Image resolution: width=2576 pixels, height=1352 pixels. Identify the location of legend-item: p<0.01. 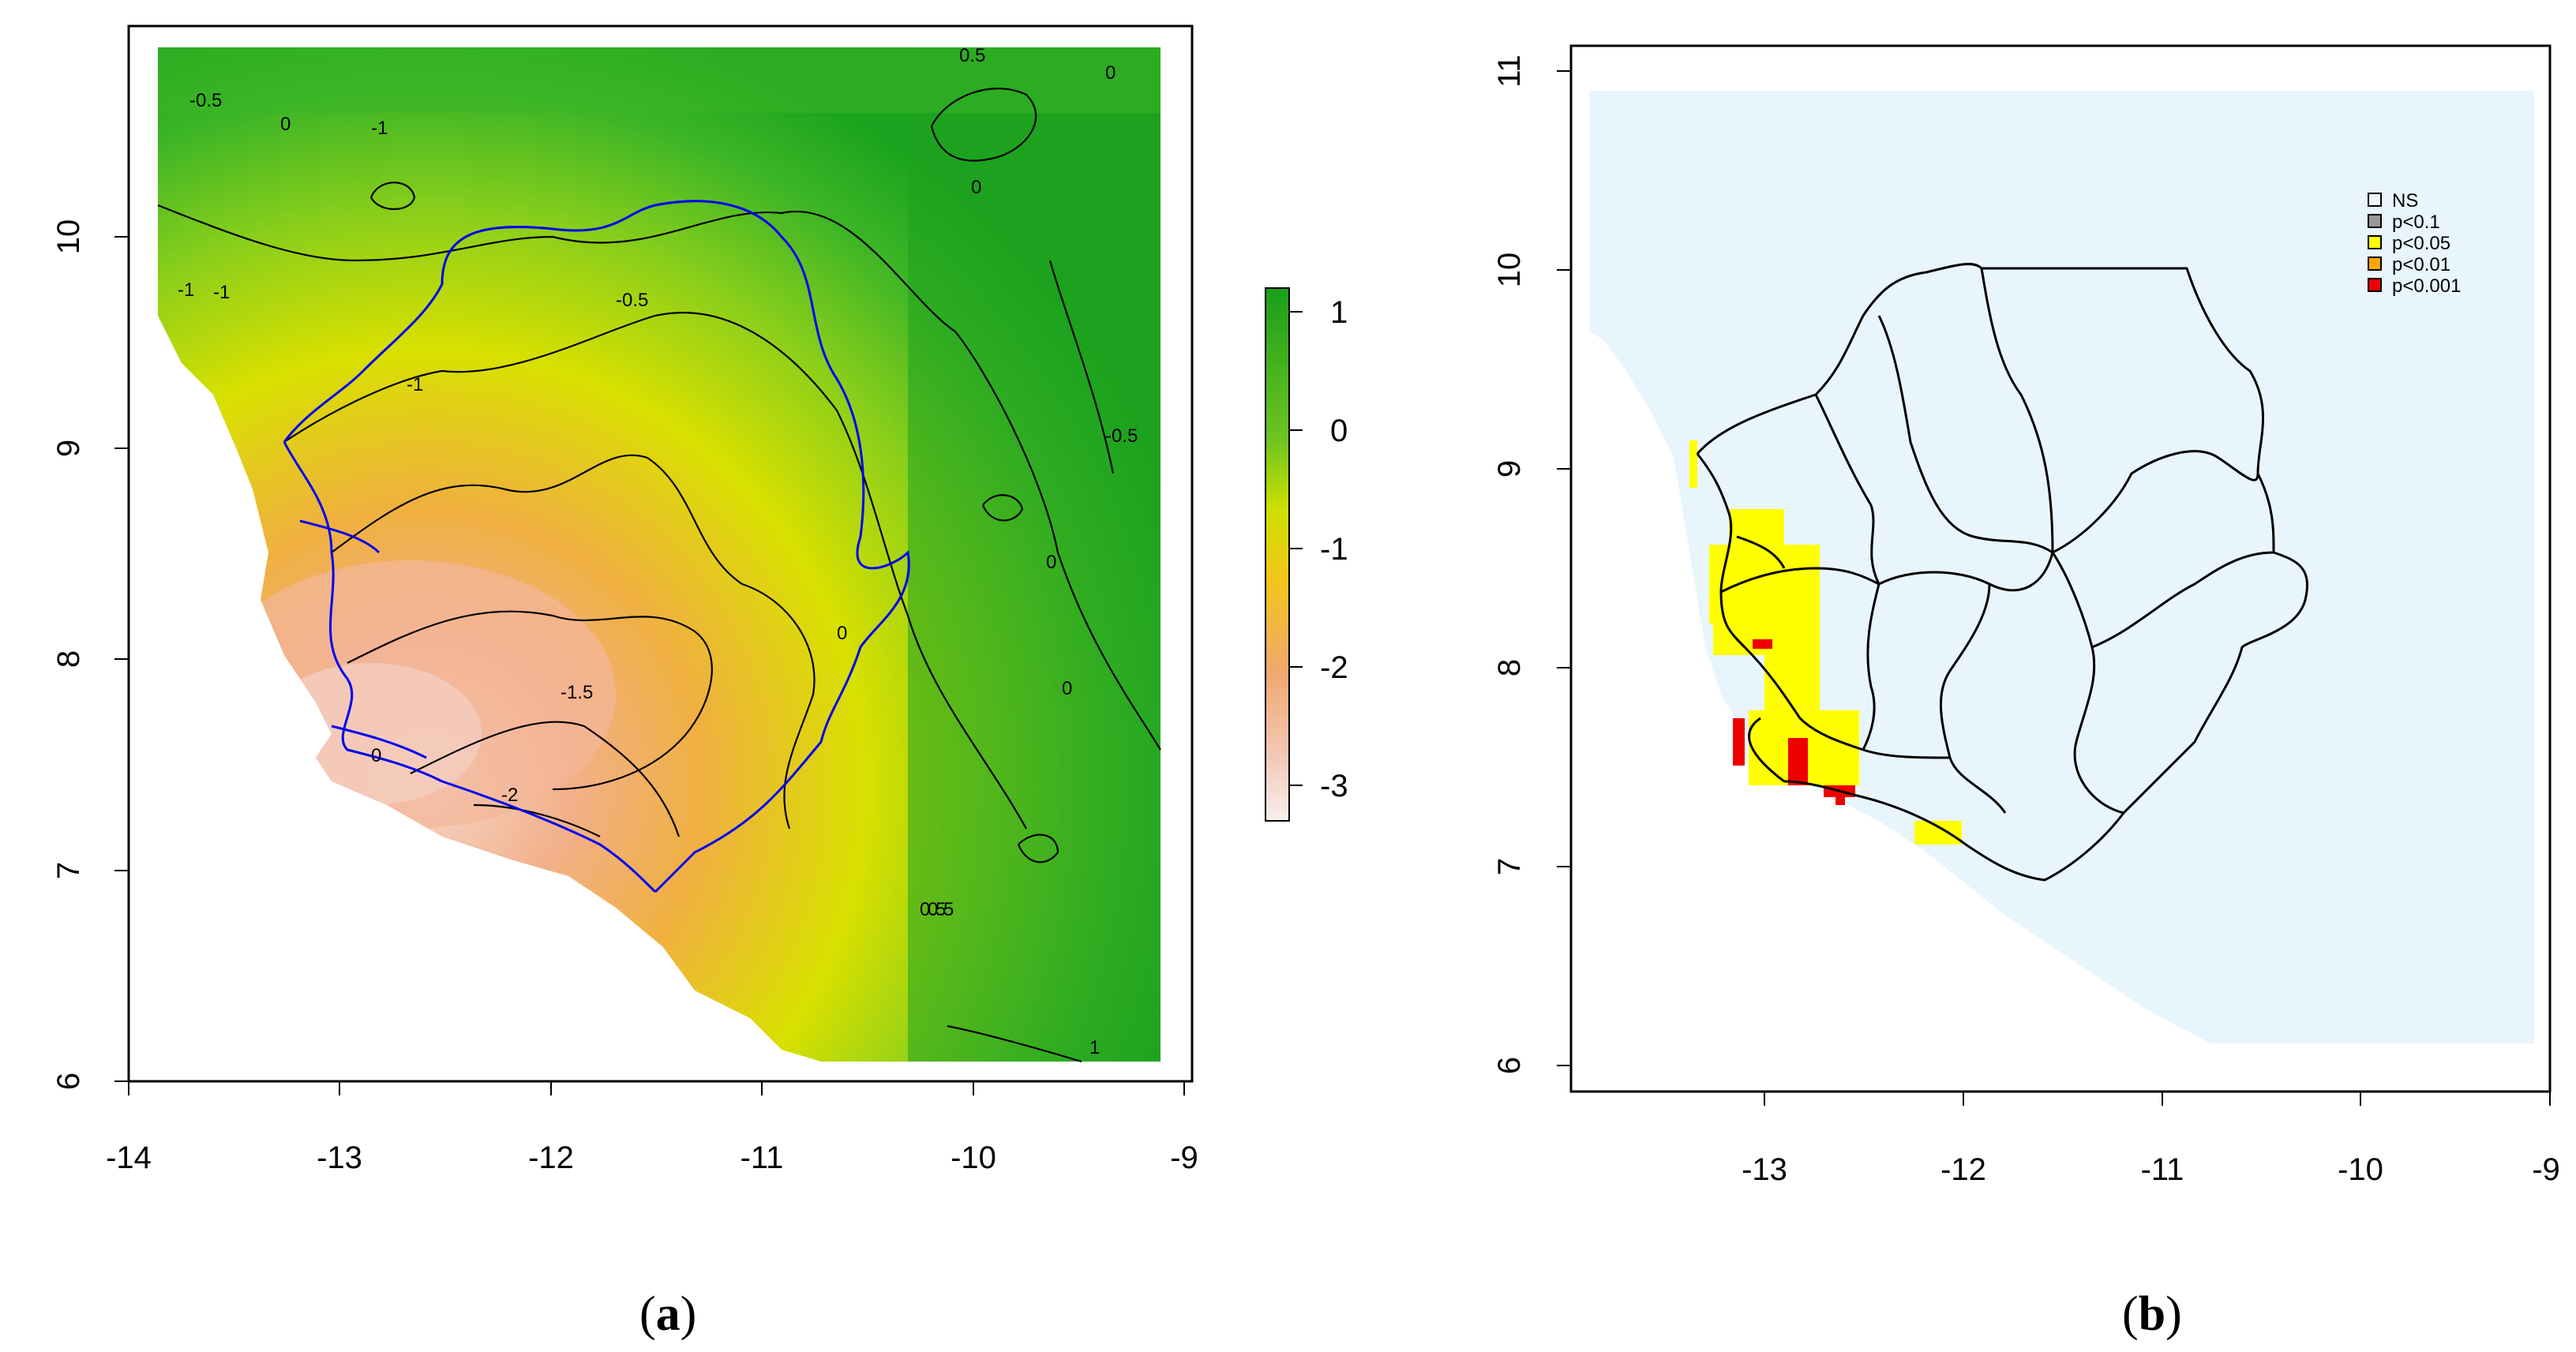
(2409, 264).